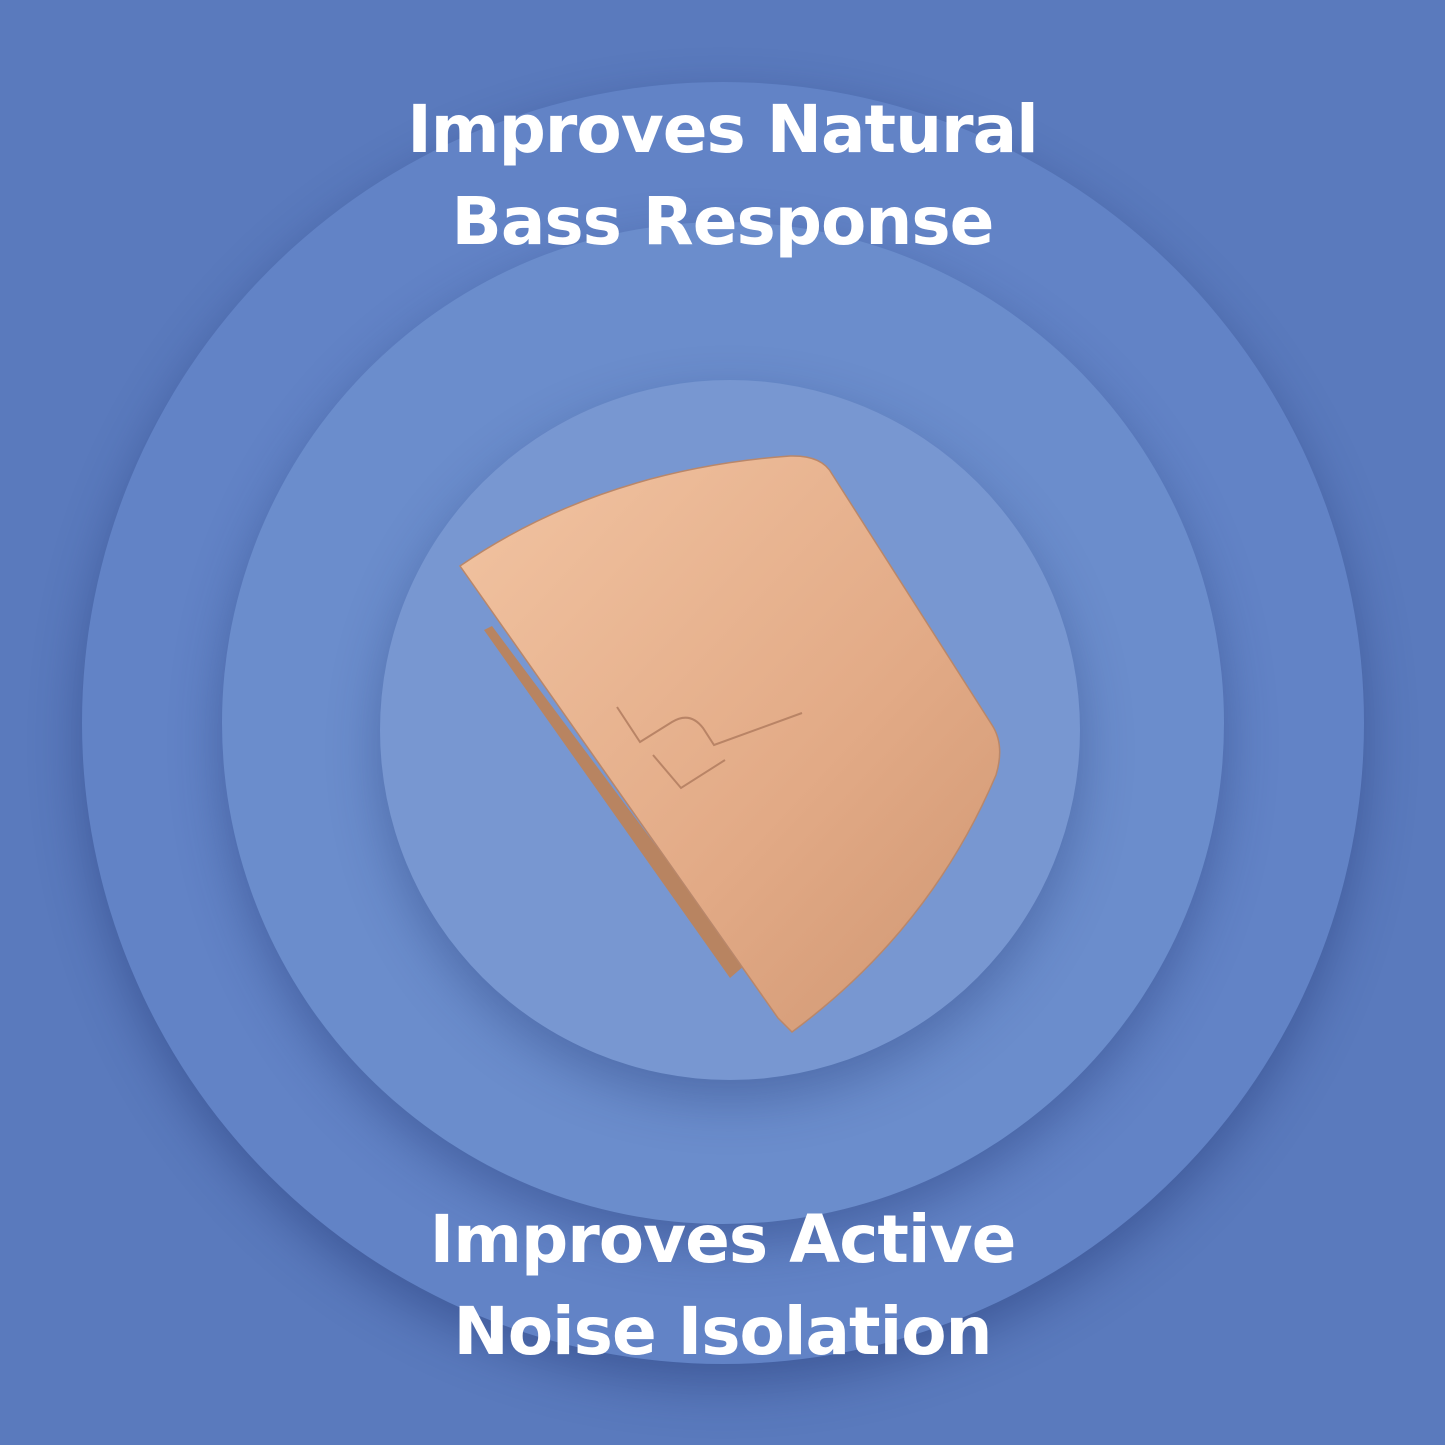 This screenshot has width=1445, height=1445. I want to click on headline-bottom-line1: Improves Active, so click(723, 1239).